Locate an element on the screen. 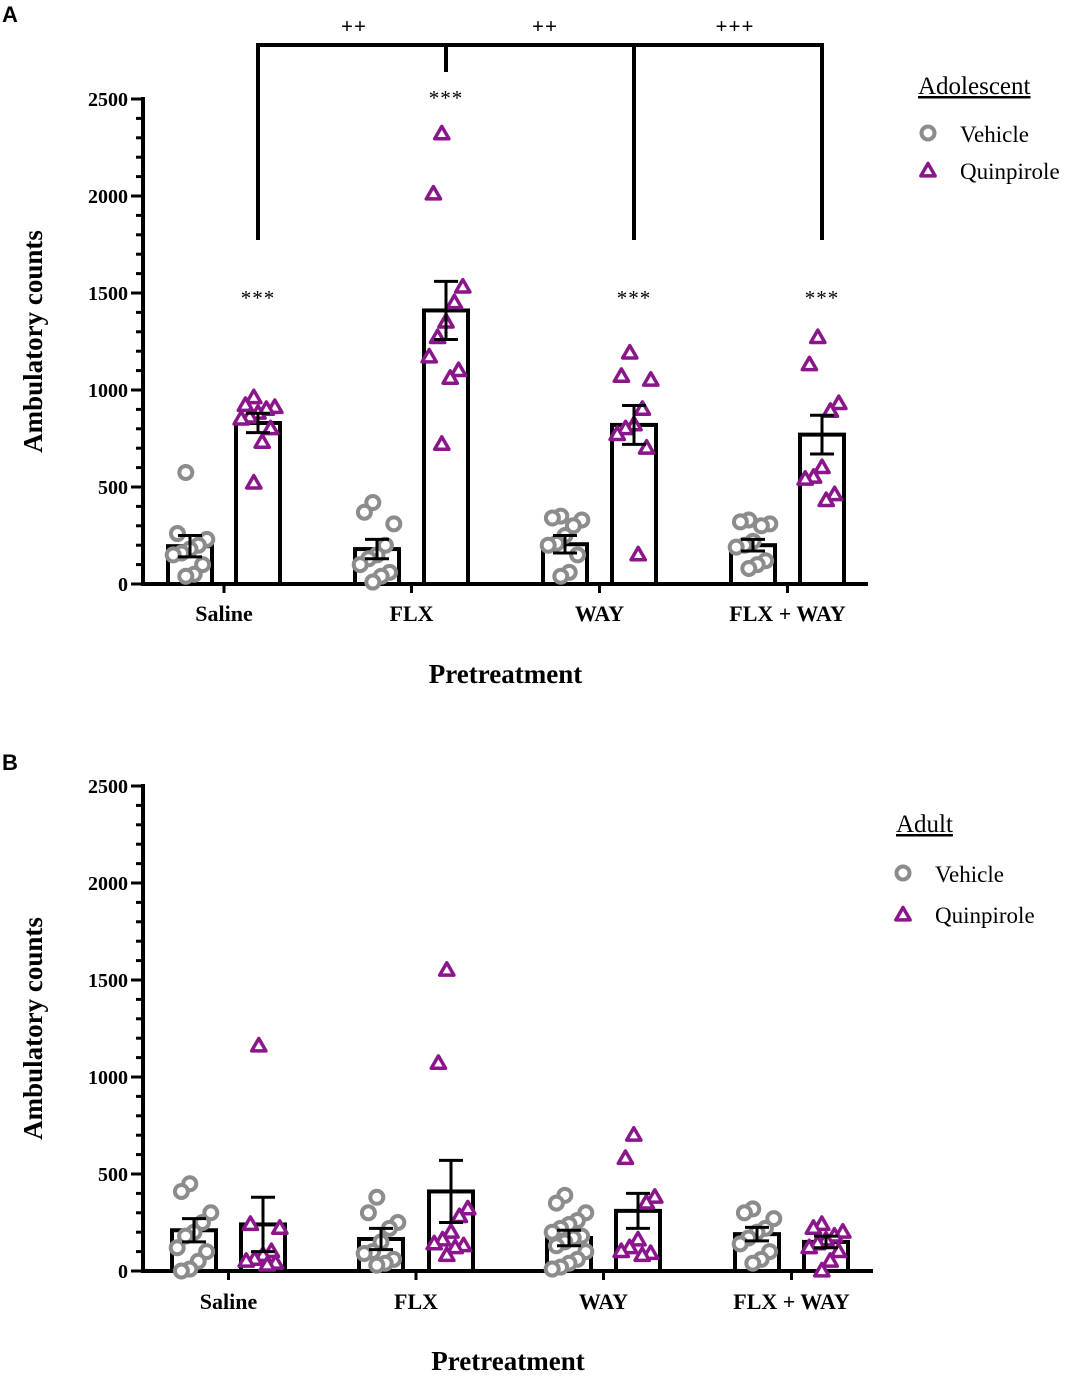 The image size is (1078, 1376). x-category-label: FLX is located at coordinates (416, 1301).